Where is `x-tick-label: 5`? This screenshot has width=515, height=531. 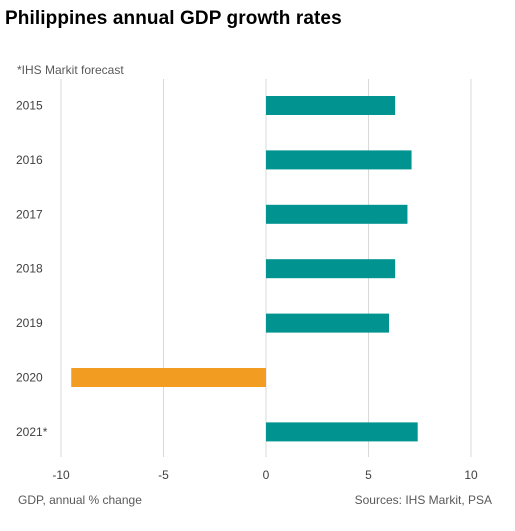
x-tick-label: 5 is located at coordinates (368, 475).